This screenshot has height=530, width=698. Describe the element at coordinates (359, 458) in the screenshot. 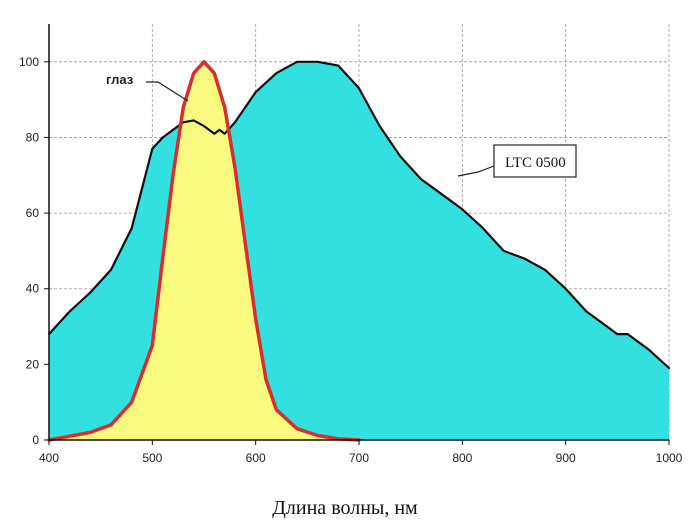

I see `x-tick-label: 700` at that location.